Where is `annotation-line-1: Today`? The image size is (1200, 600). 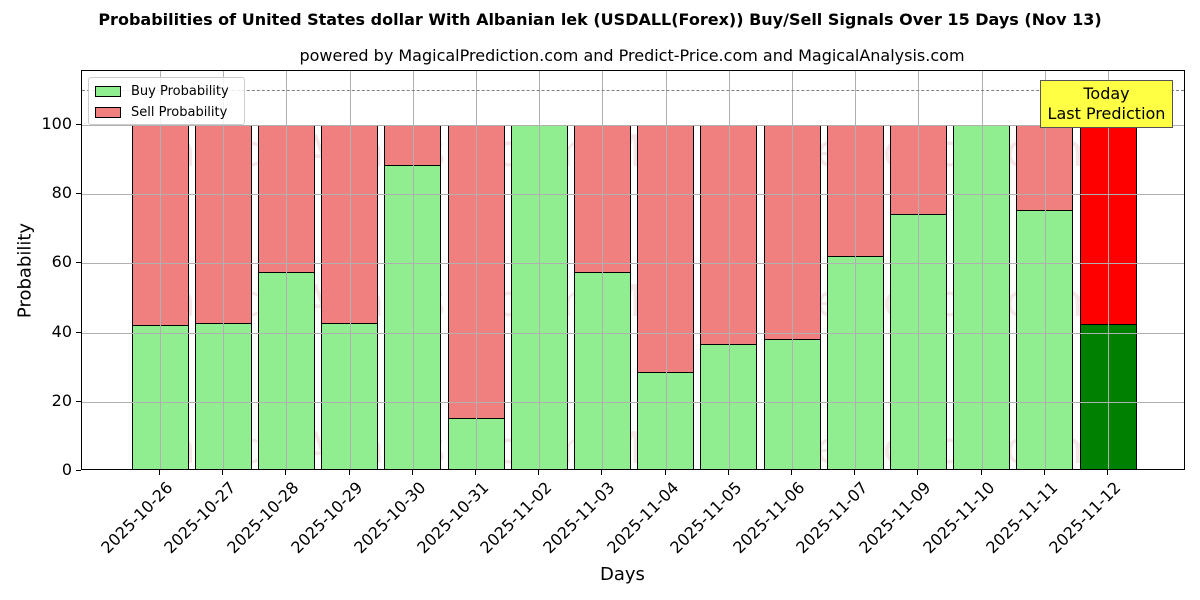 annotation-line-1: Today is located at coordinates (1106, 93).